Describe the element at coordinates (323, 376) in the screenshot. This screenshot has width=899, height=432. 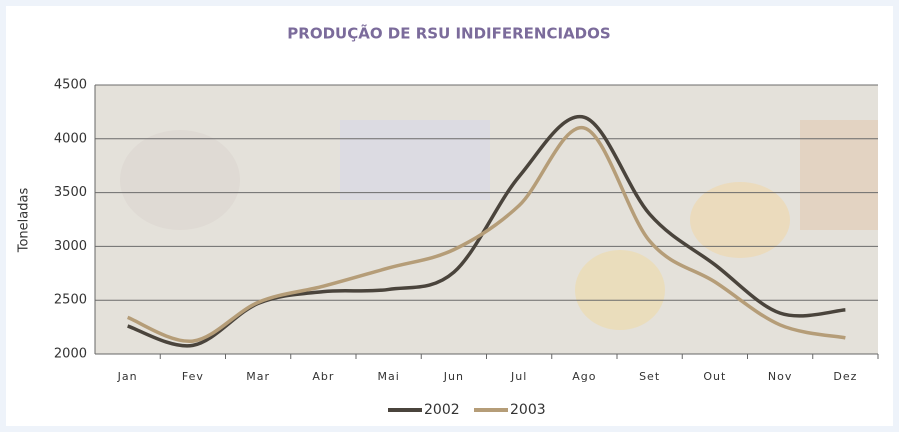
I see `x-tick-label: Abr` at that location.